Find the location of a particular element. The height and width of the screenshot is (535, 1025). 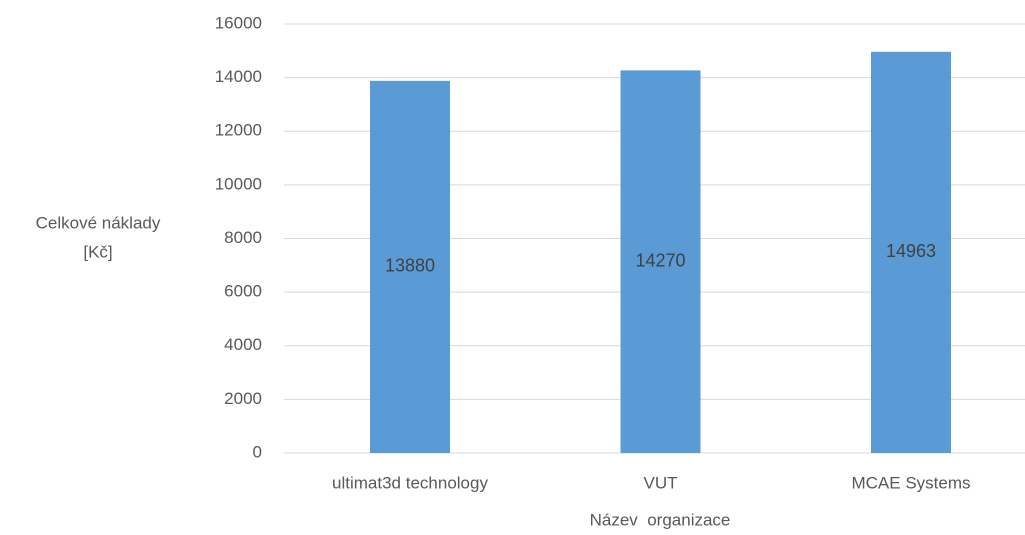

y-tick-label: 0 is located at coordinates (257, 451).